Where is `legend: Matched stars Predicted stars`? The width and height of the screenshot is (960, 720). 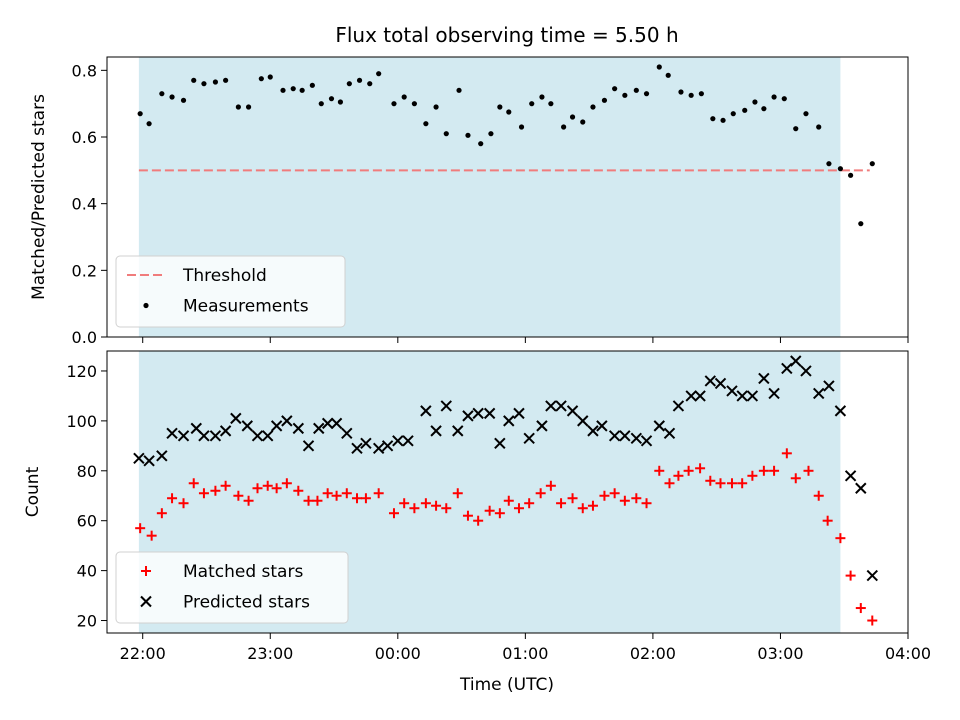 legend: Matched stars Predicted stars is located at coordinates (232, 587).